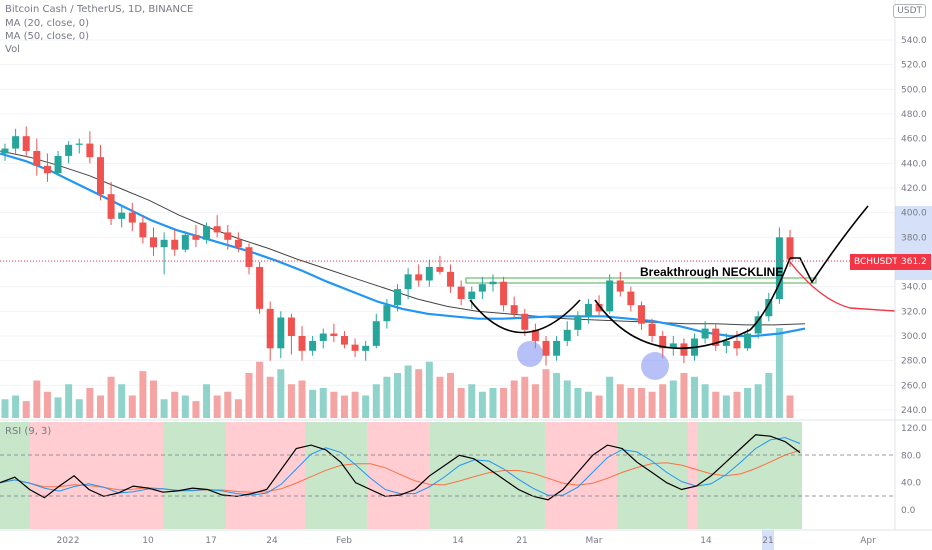 The height and width of the screenshot is (550, 932). What do you see at coordinates (914, 66) in the screenshot?
I see `price-tick-label: 520.0` at bounding box center [914, 66].